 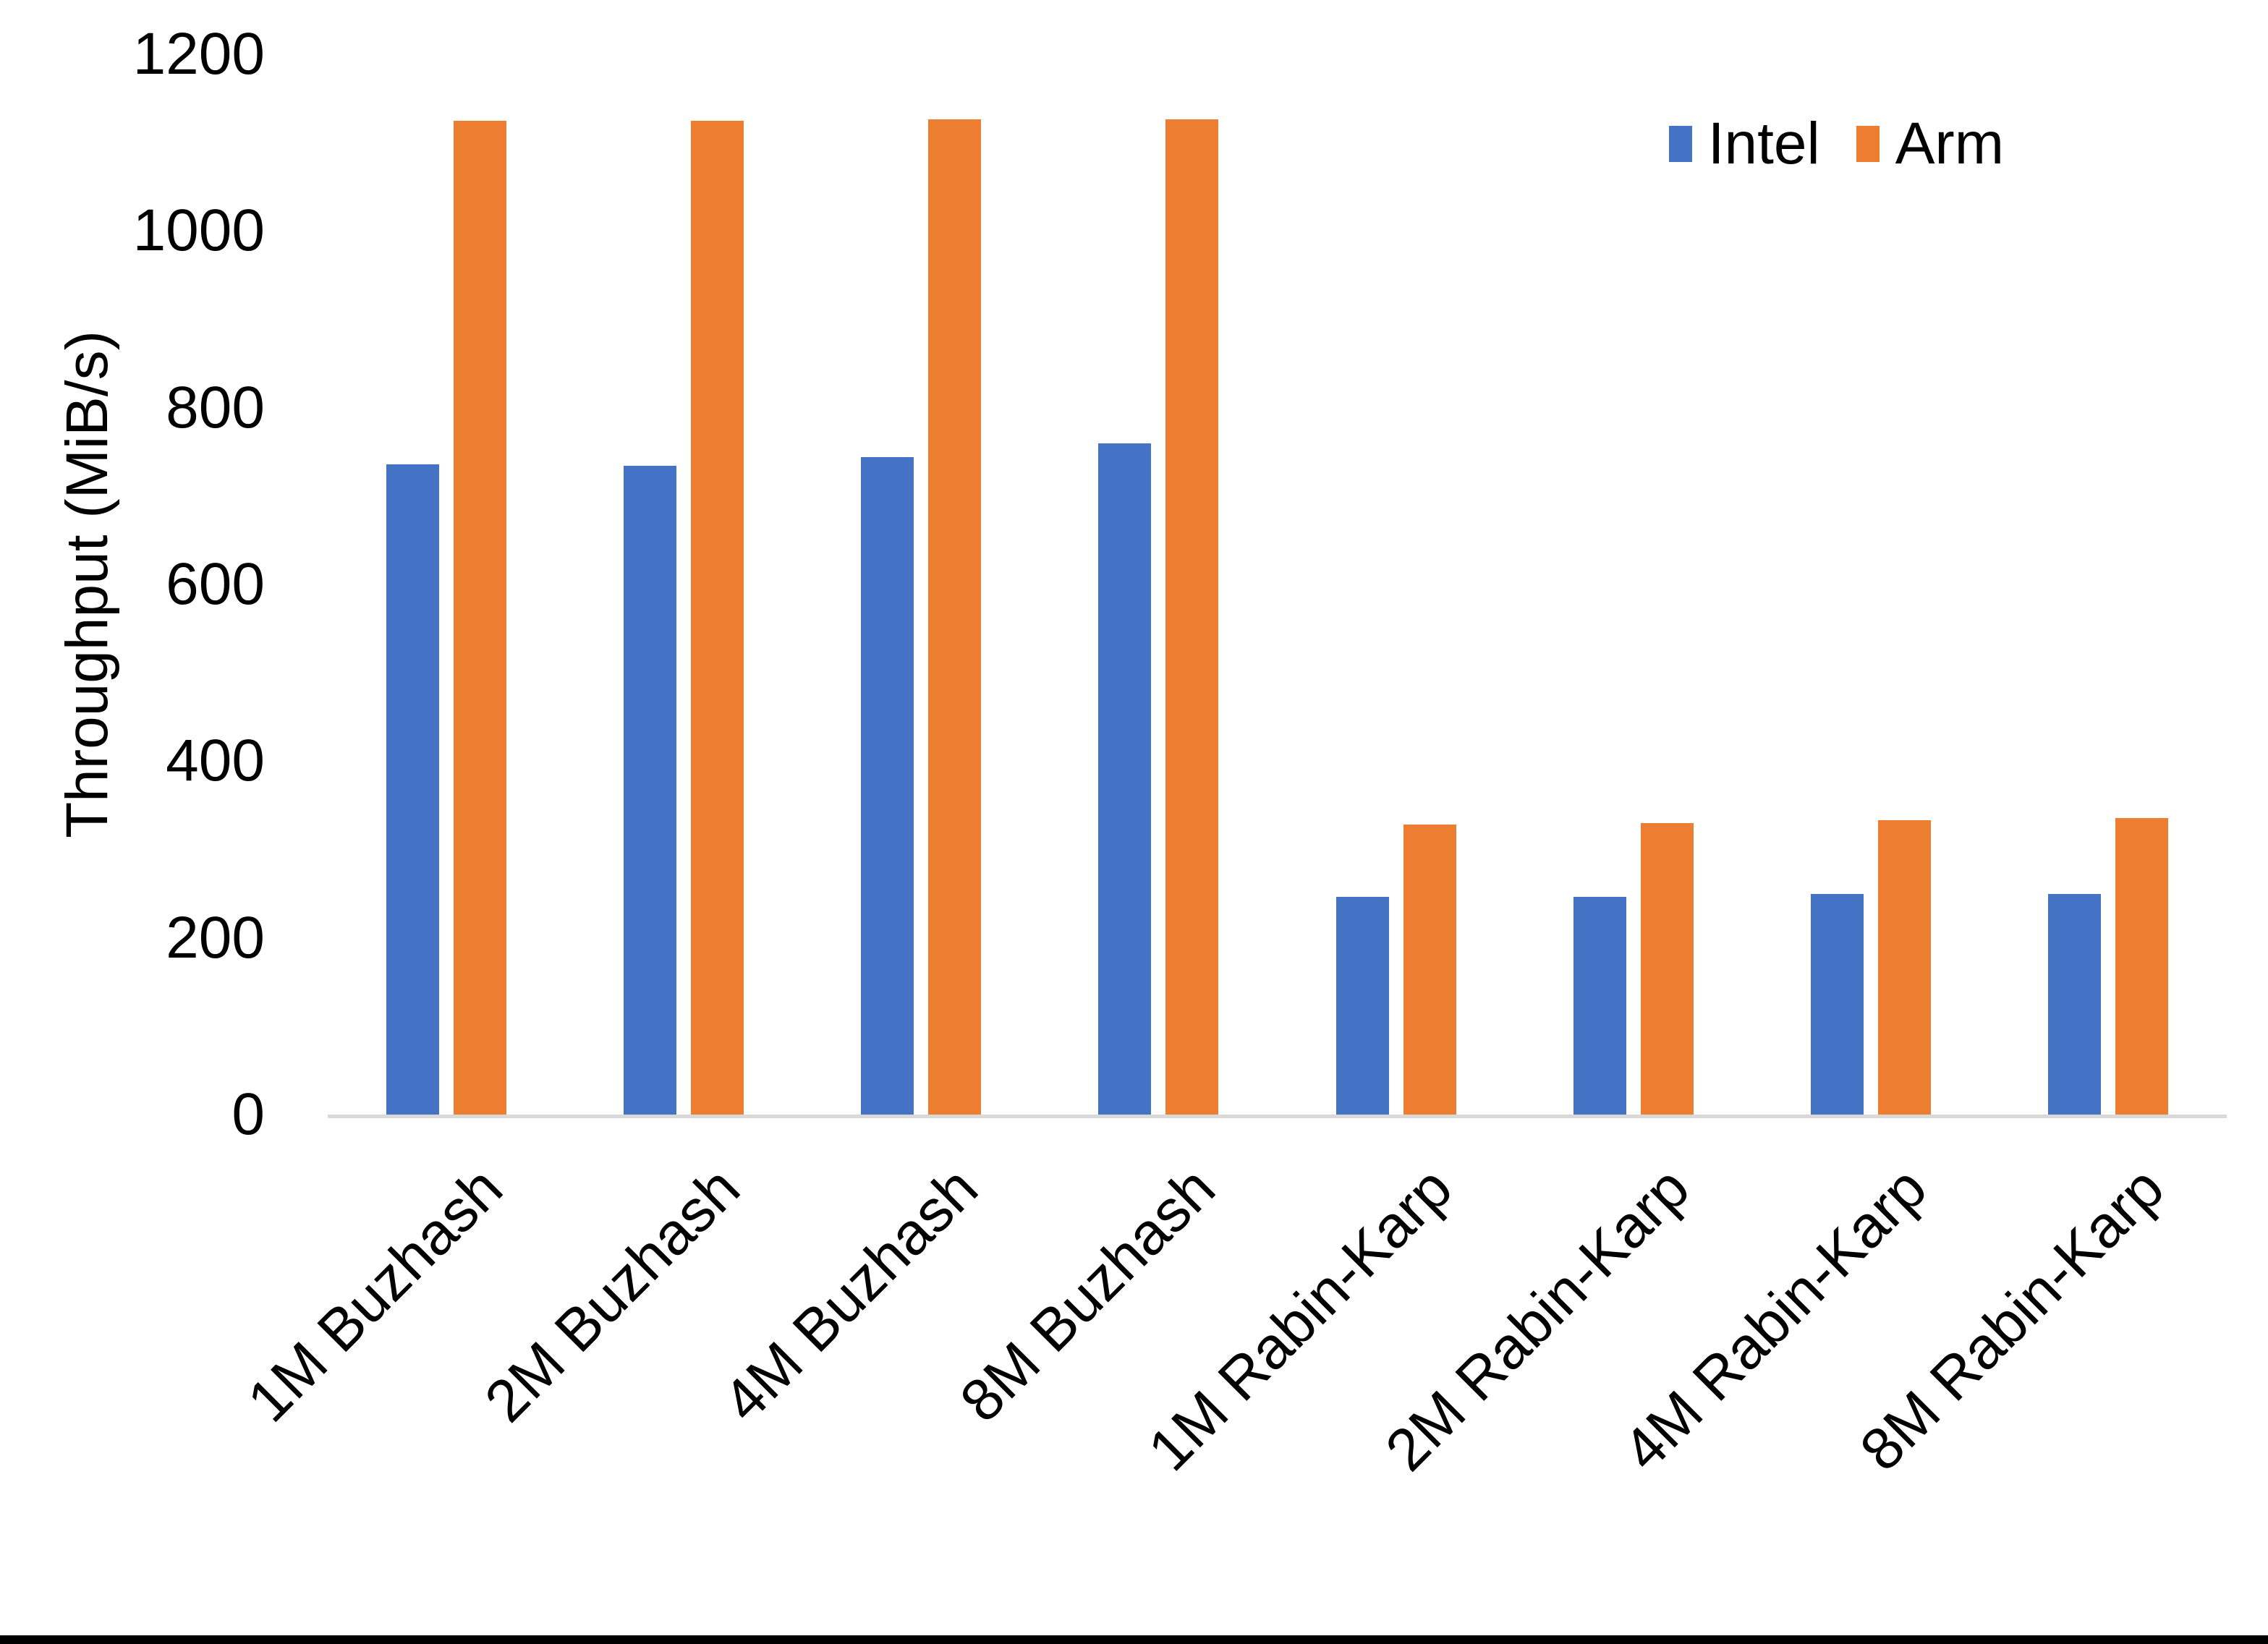 I want to click on legend-item-intel: Intel, so click(x=1744, y=143).